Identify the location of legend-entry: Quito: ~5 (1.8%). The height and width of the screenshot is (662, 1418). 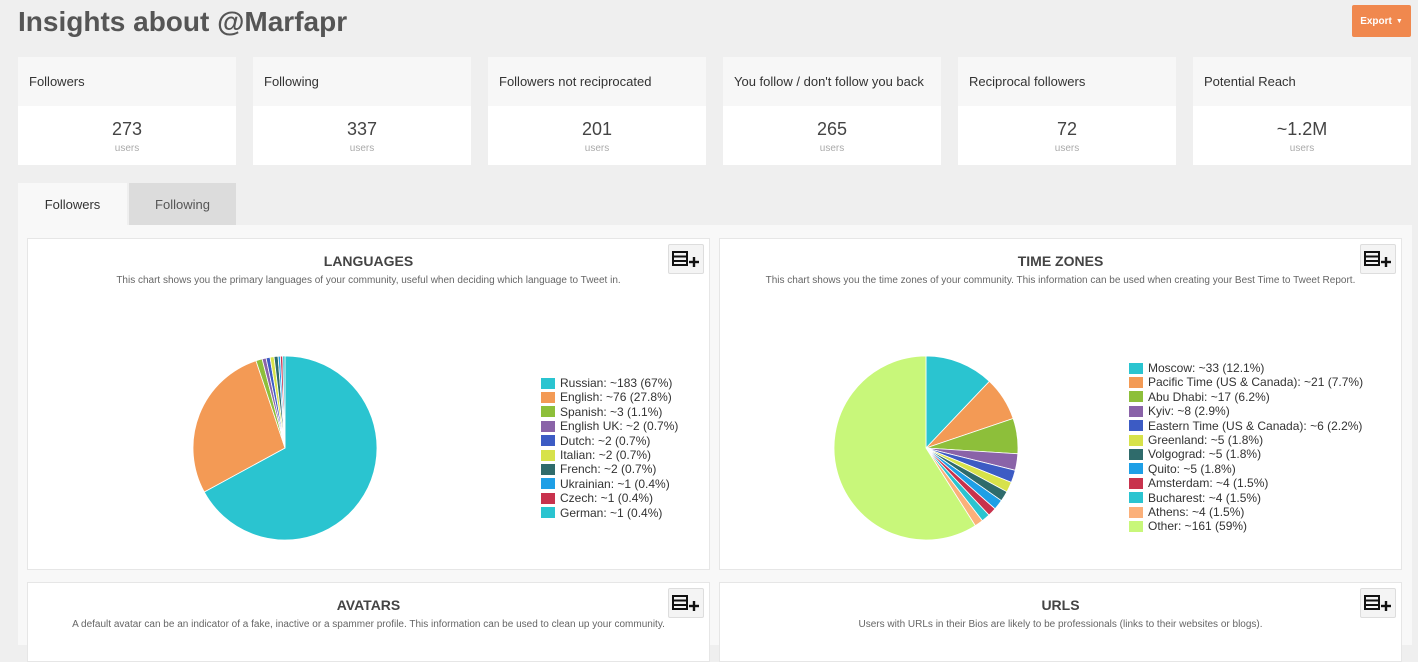
(1246, 469).